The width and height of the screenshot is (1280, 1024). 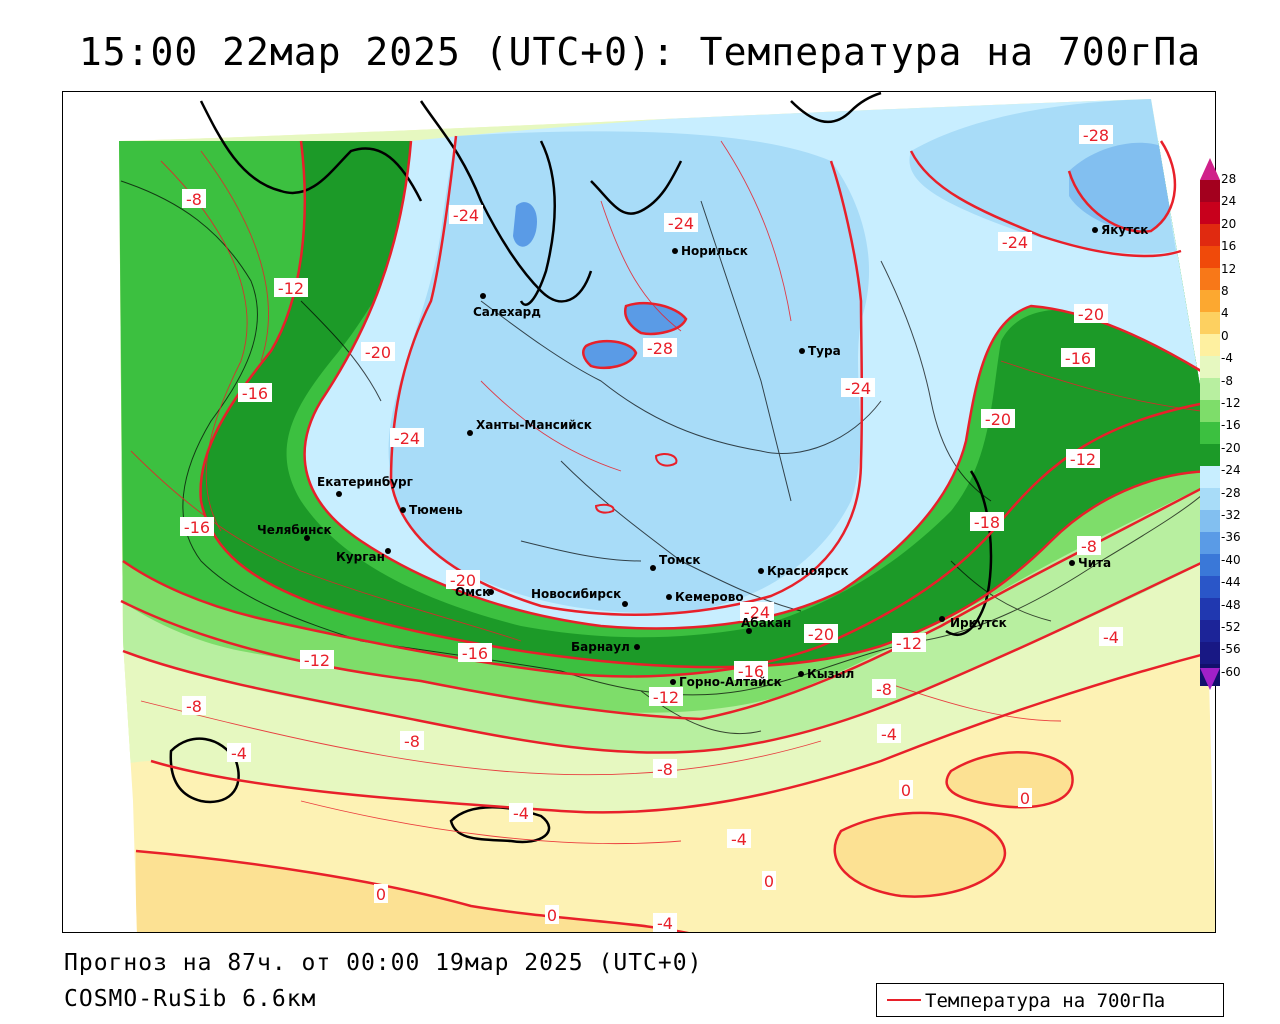 I want to click on city-name: Горно-Алтайск, so click(x=730, y=682).